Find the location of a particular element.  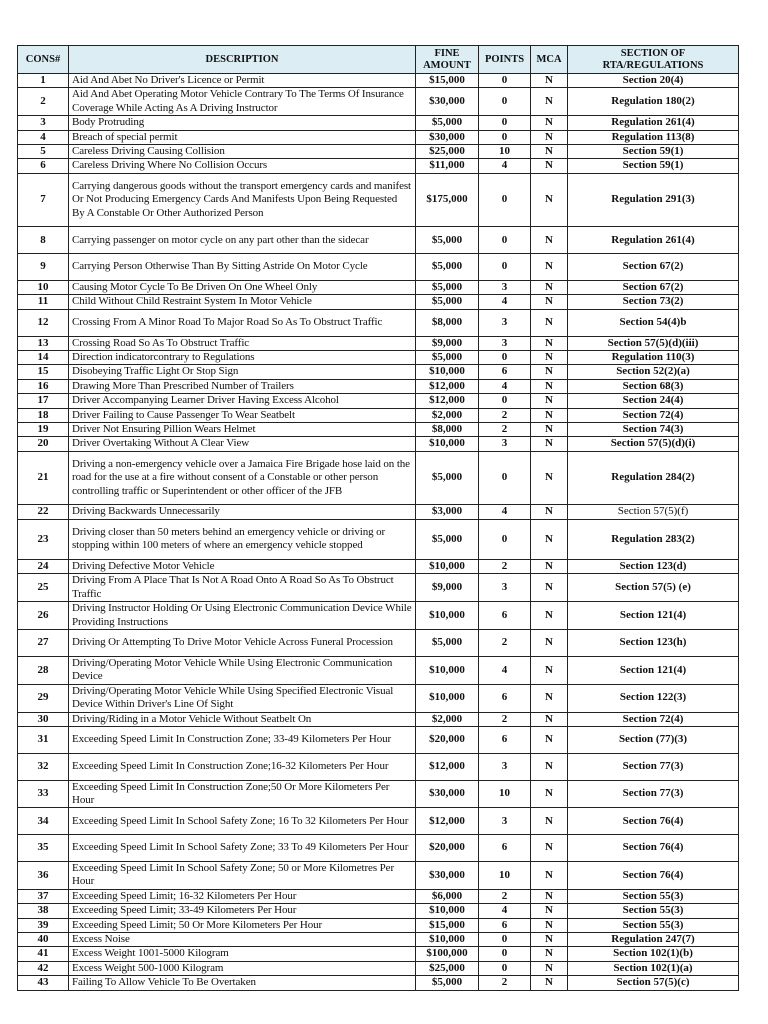

cons-cell: 7 is located at coordinates (43, 200).